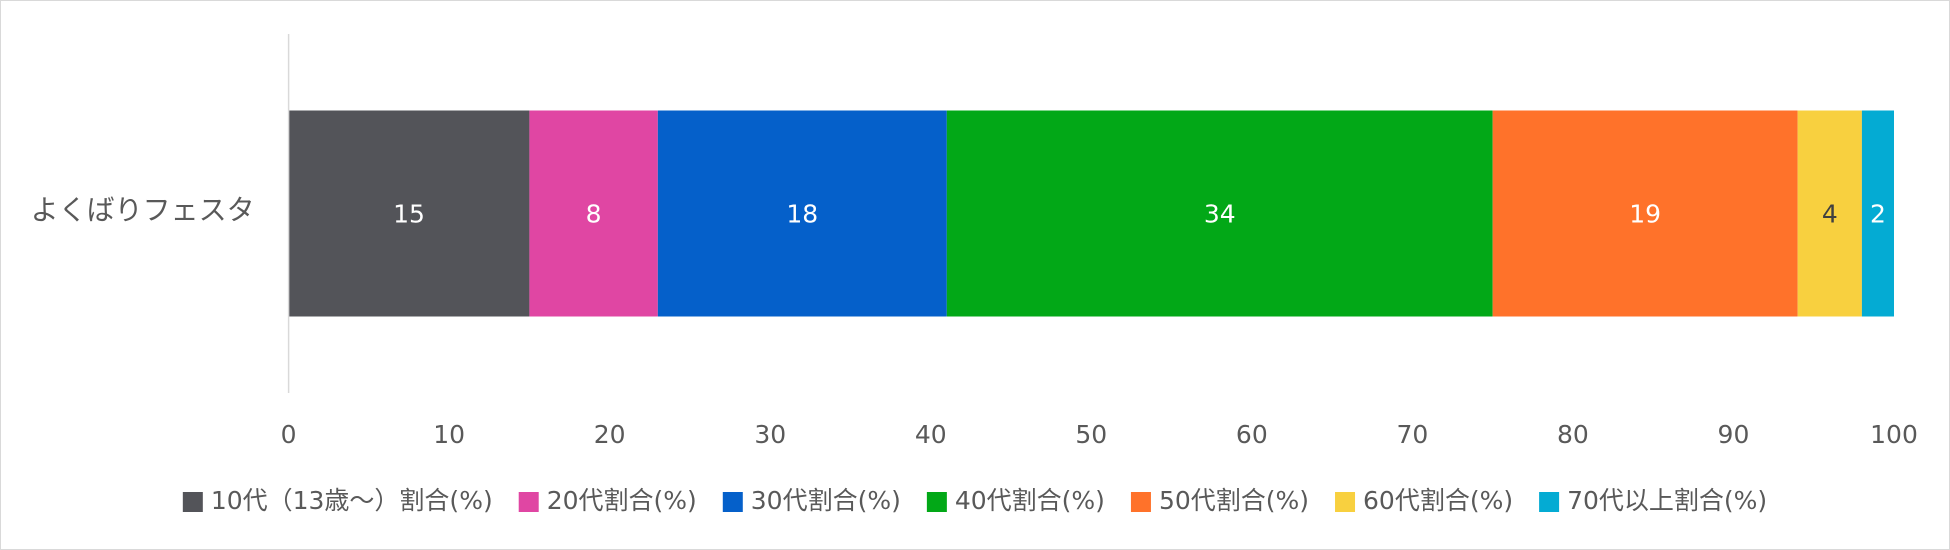  I want to click on data-label: 15, so click(409, 214).